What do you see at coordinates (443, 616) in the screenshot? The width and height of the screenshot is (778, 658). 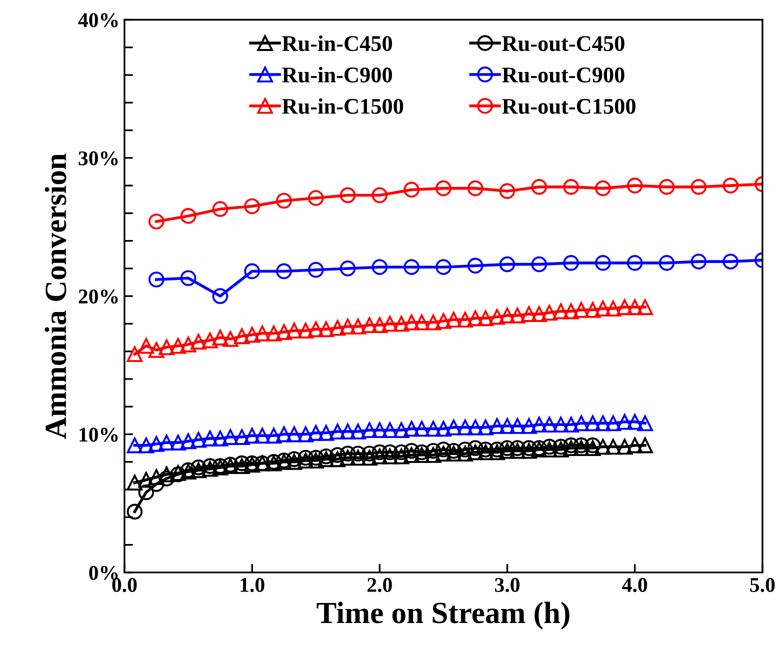 I see `x-axis-title: Time on Stream (h)` at bounding box center [443, 616].